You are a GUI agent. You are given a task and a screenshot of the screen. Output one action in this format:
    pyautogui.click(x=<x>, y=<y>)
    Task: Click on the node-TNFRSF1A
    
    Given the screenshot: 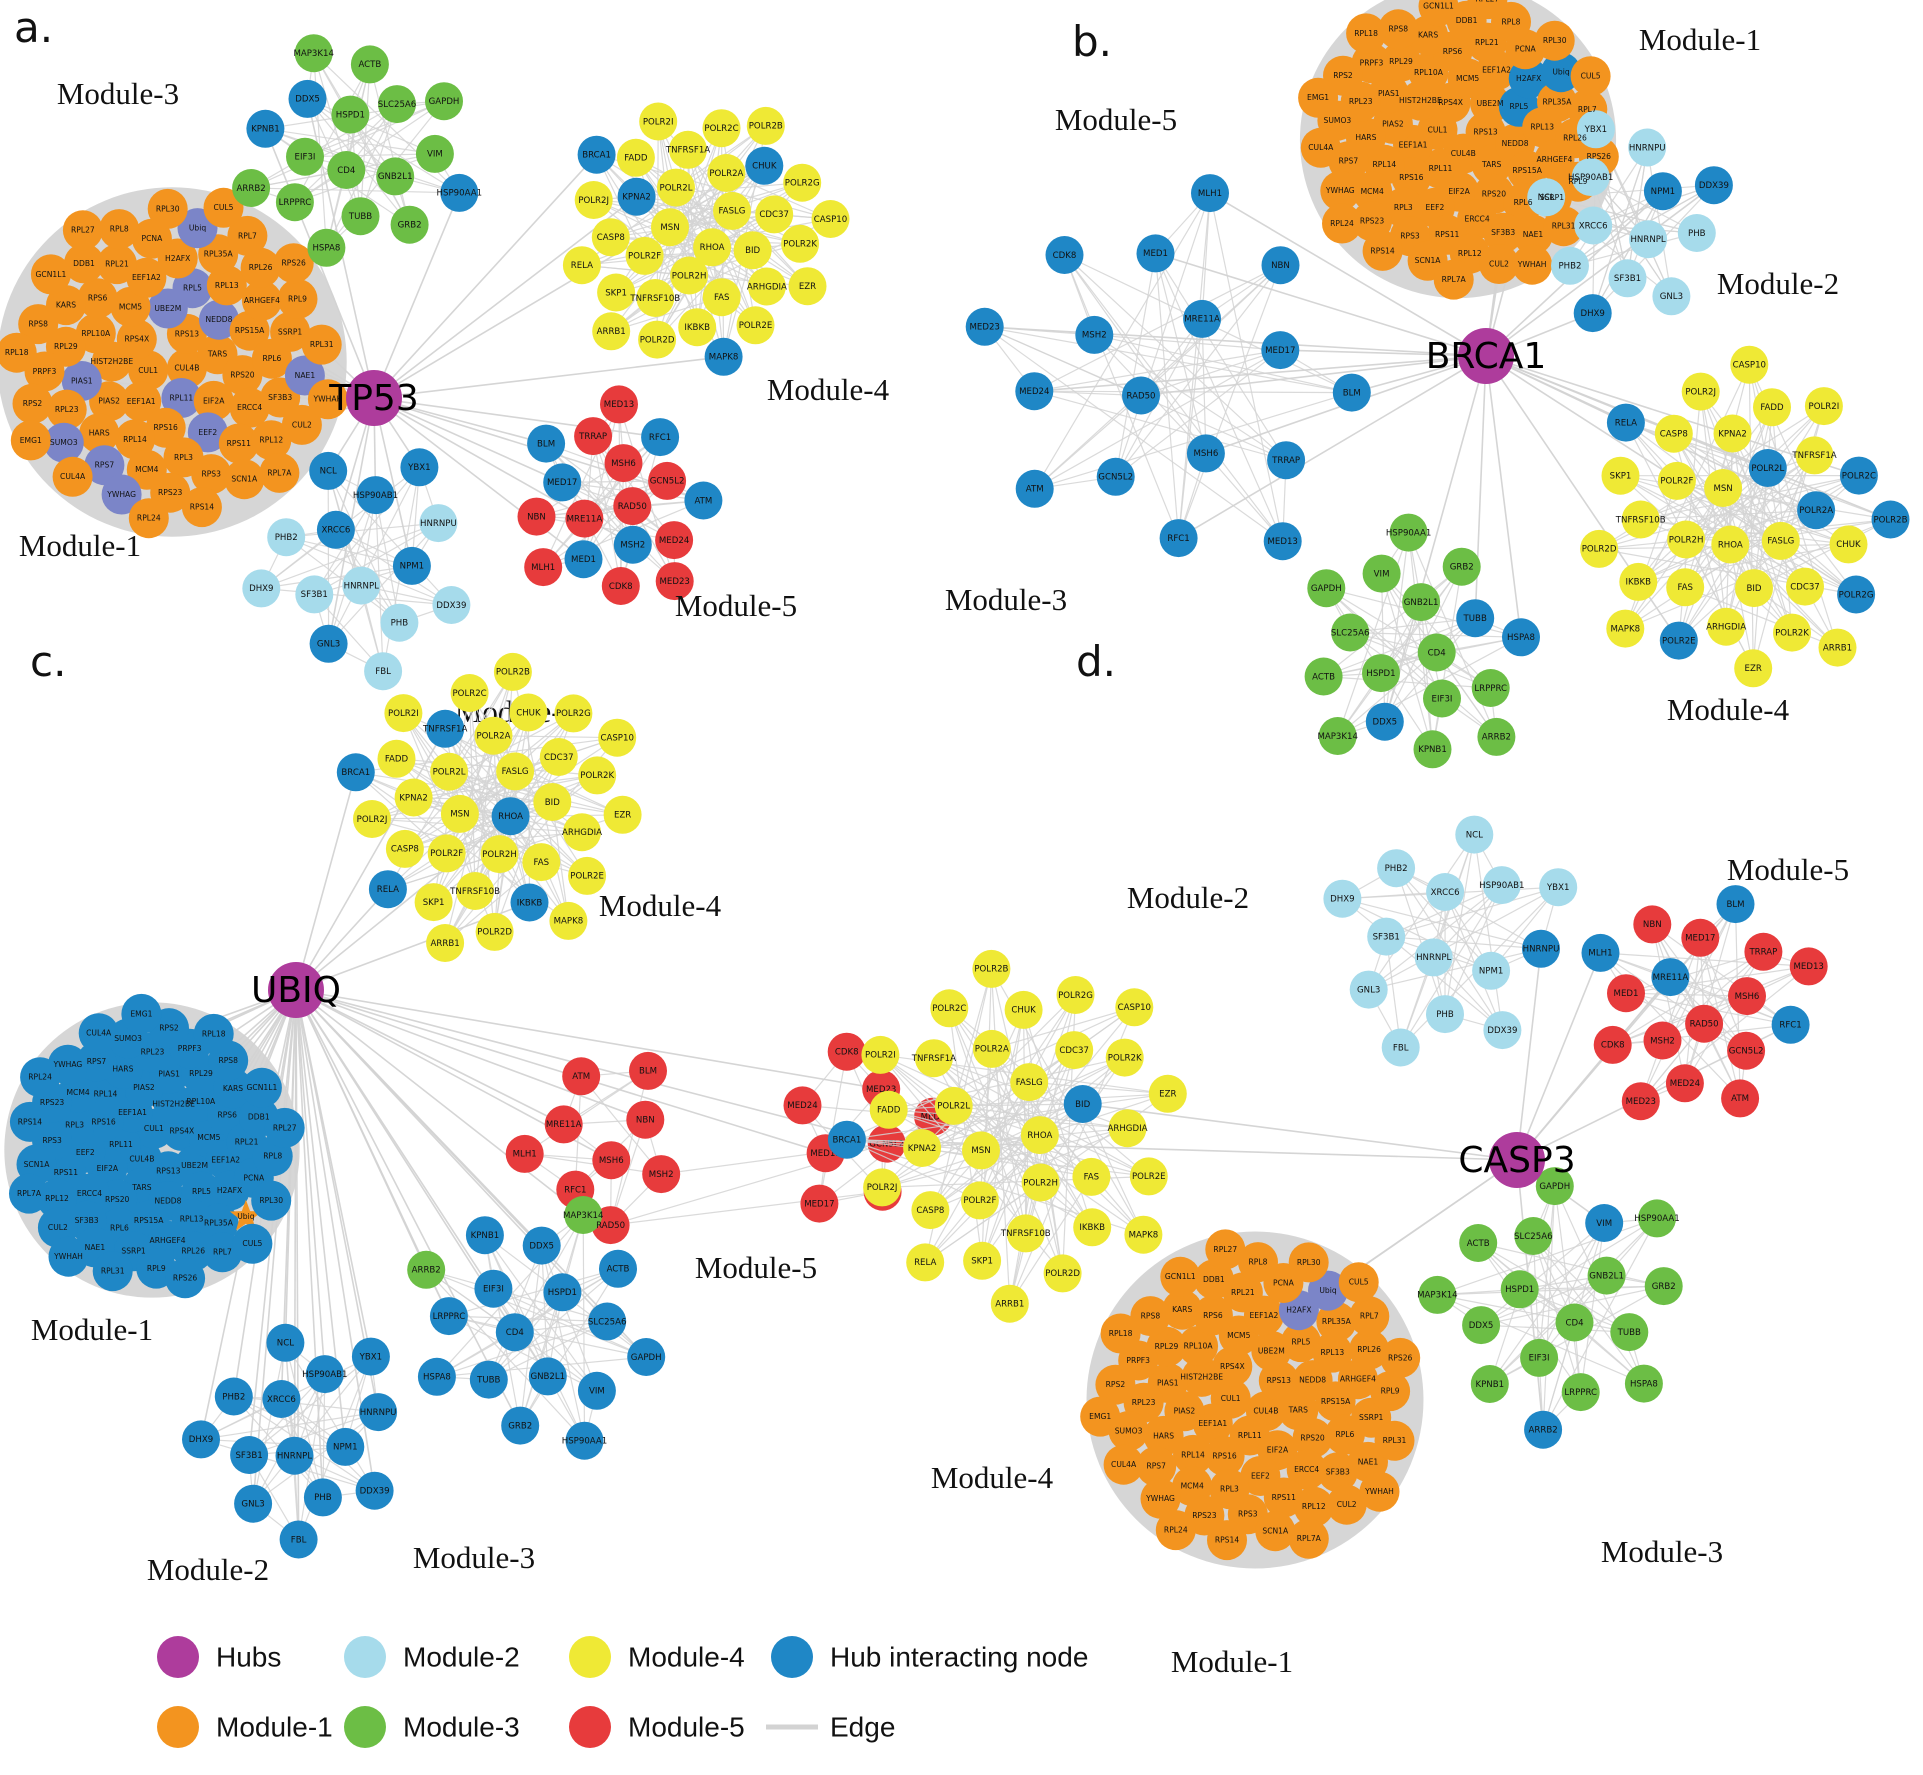 What is the action you would take?
    pyautogui.click(x=1814, y=455)
    